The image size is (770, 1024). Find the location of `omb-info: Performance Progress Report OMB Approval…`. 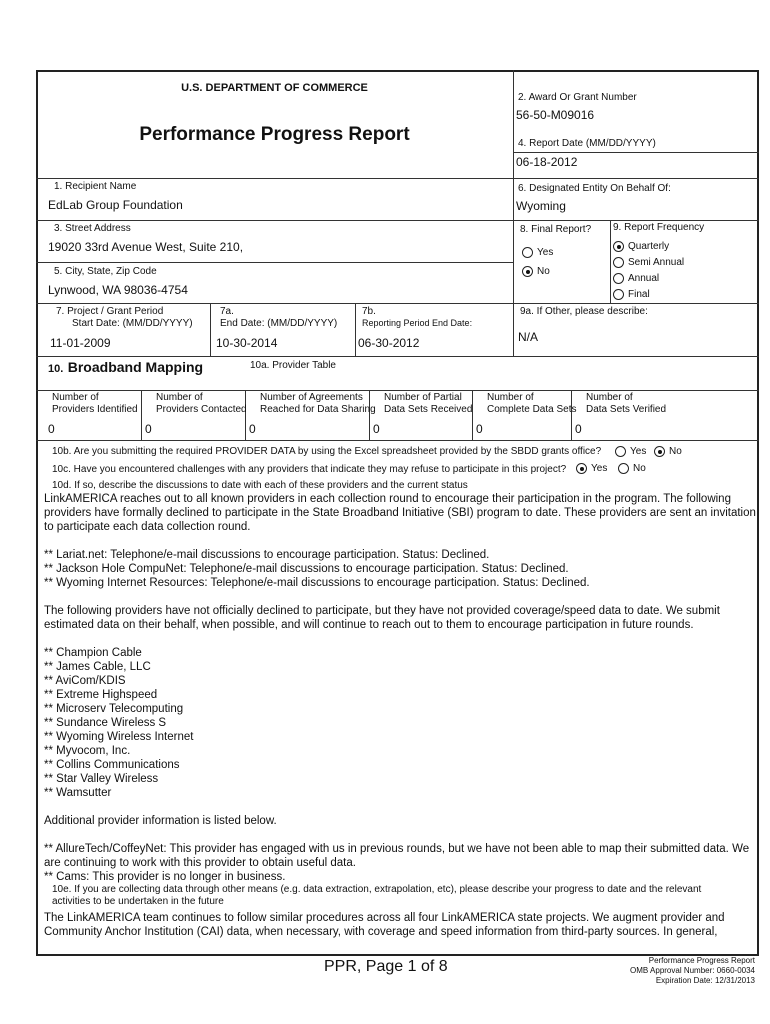

omb-info: Performance Progress Report OMB Approval… is located at coordinates (692, 970).